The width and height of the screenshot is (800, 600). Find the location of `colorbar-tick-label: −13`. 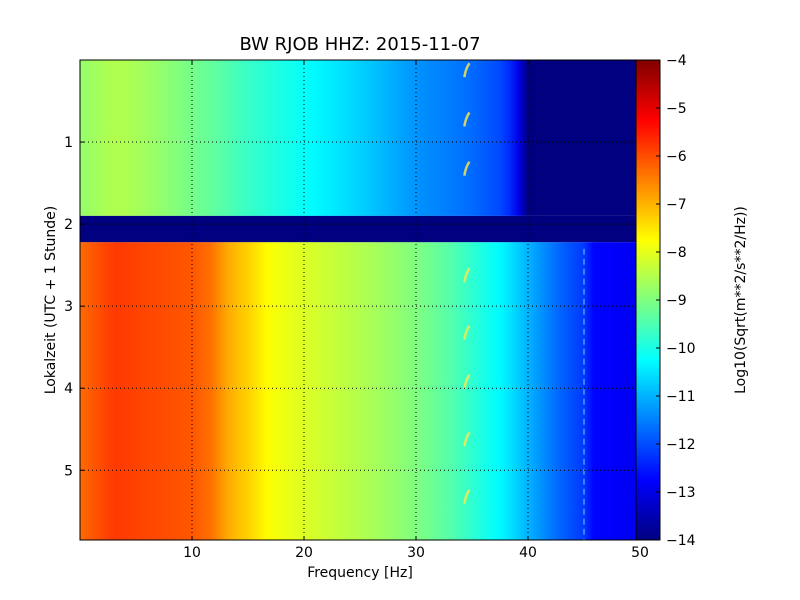

colorbar-tick-label: −13 is located at coordinates (681, 493).